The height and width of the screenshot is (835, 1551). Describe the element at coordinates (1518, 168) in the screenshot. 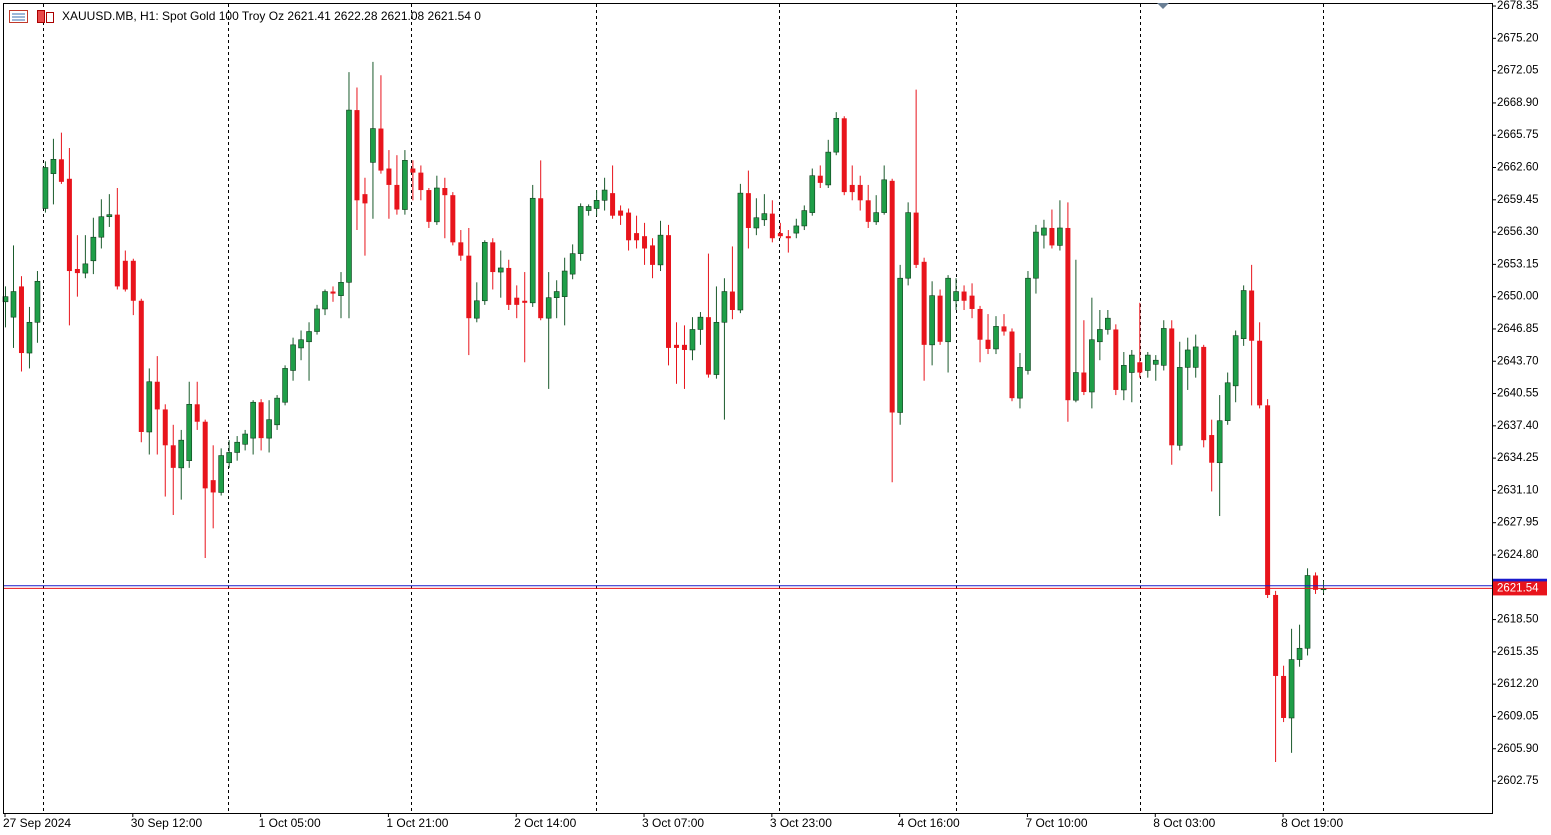

I see `y-tick-label: 2662.60` at that location.